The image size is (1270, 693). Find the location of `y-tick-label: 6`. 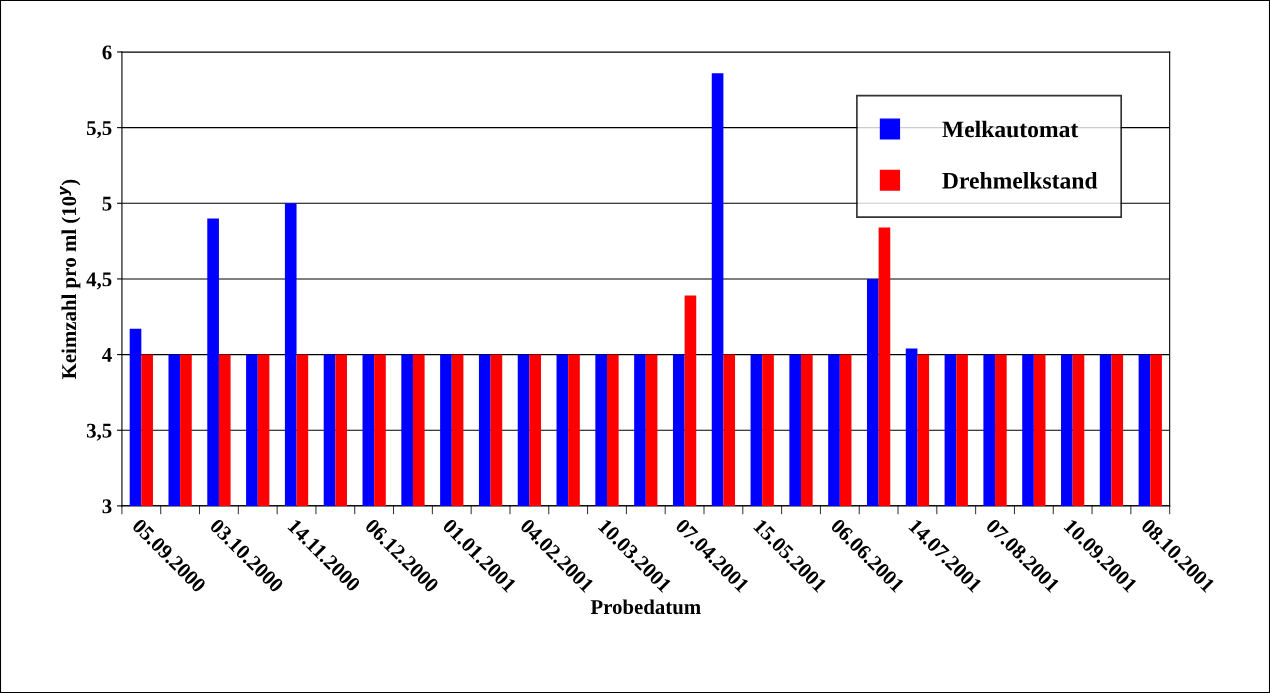

y-tick-label: 6 is located at coordinates (107, 52).